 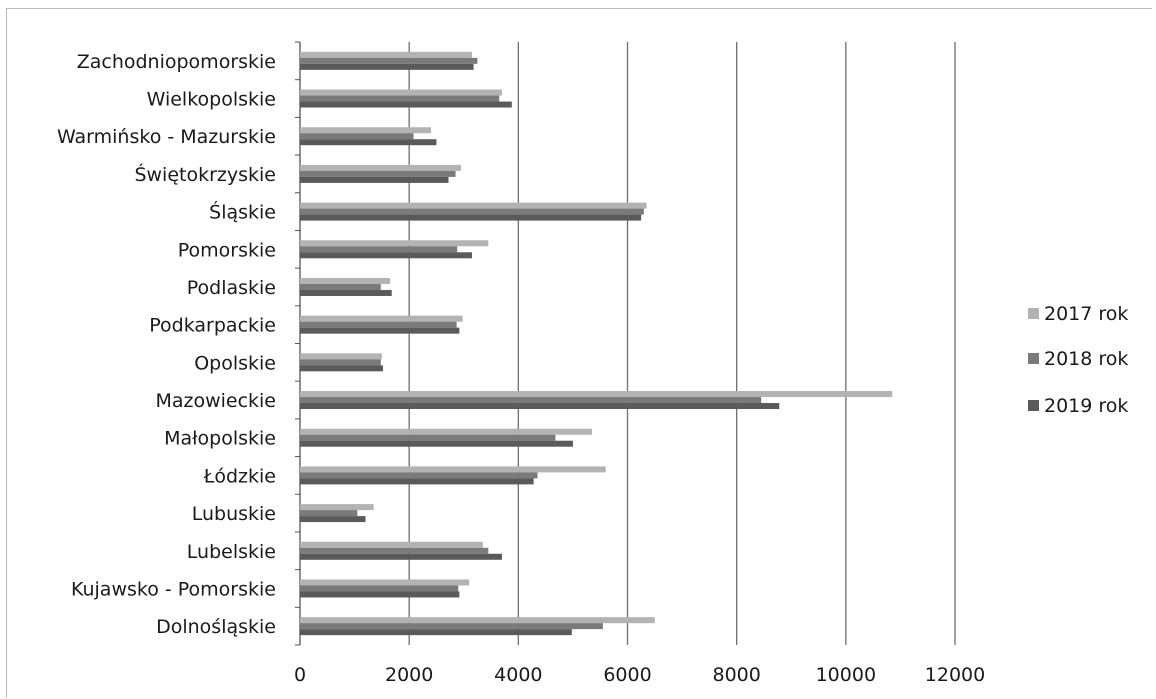 I want to click on x-tick-label: 8000, so click(x=736, y=675).